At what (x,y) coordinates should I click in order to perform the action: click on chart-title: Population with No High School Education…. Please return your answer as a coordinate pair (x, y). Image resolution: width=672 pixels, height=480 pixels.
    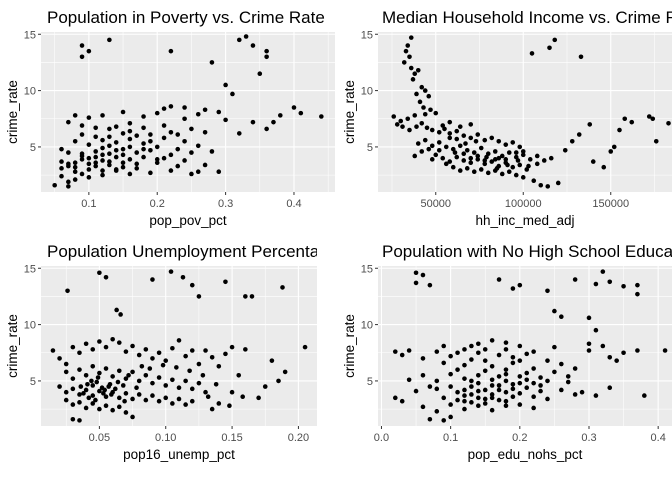
    Looking at the image, I should click on (527, 251).